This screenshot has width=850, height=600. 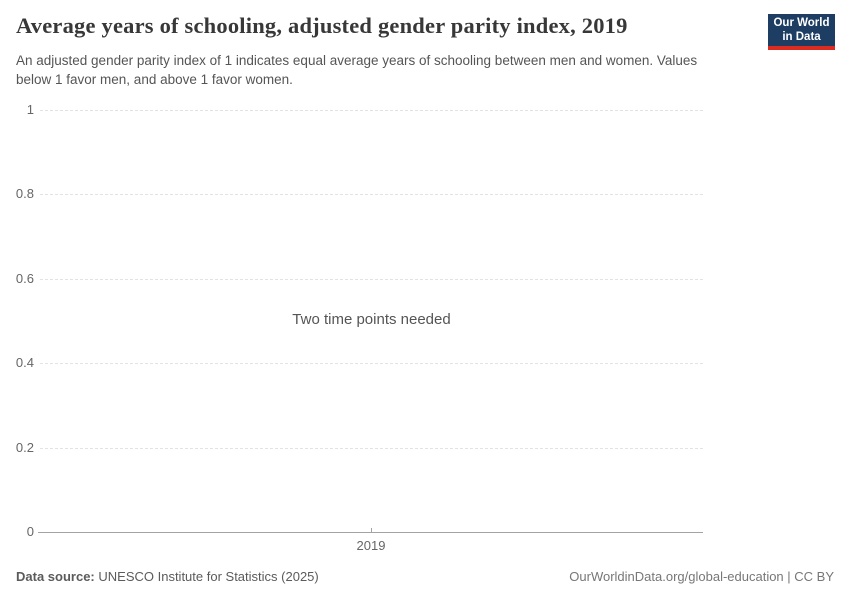 What do you see at coordinates (30, 531) in the screenshot?
I see `y-axis-tick-label: 0` at bounding box center [30, 531].